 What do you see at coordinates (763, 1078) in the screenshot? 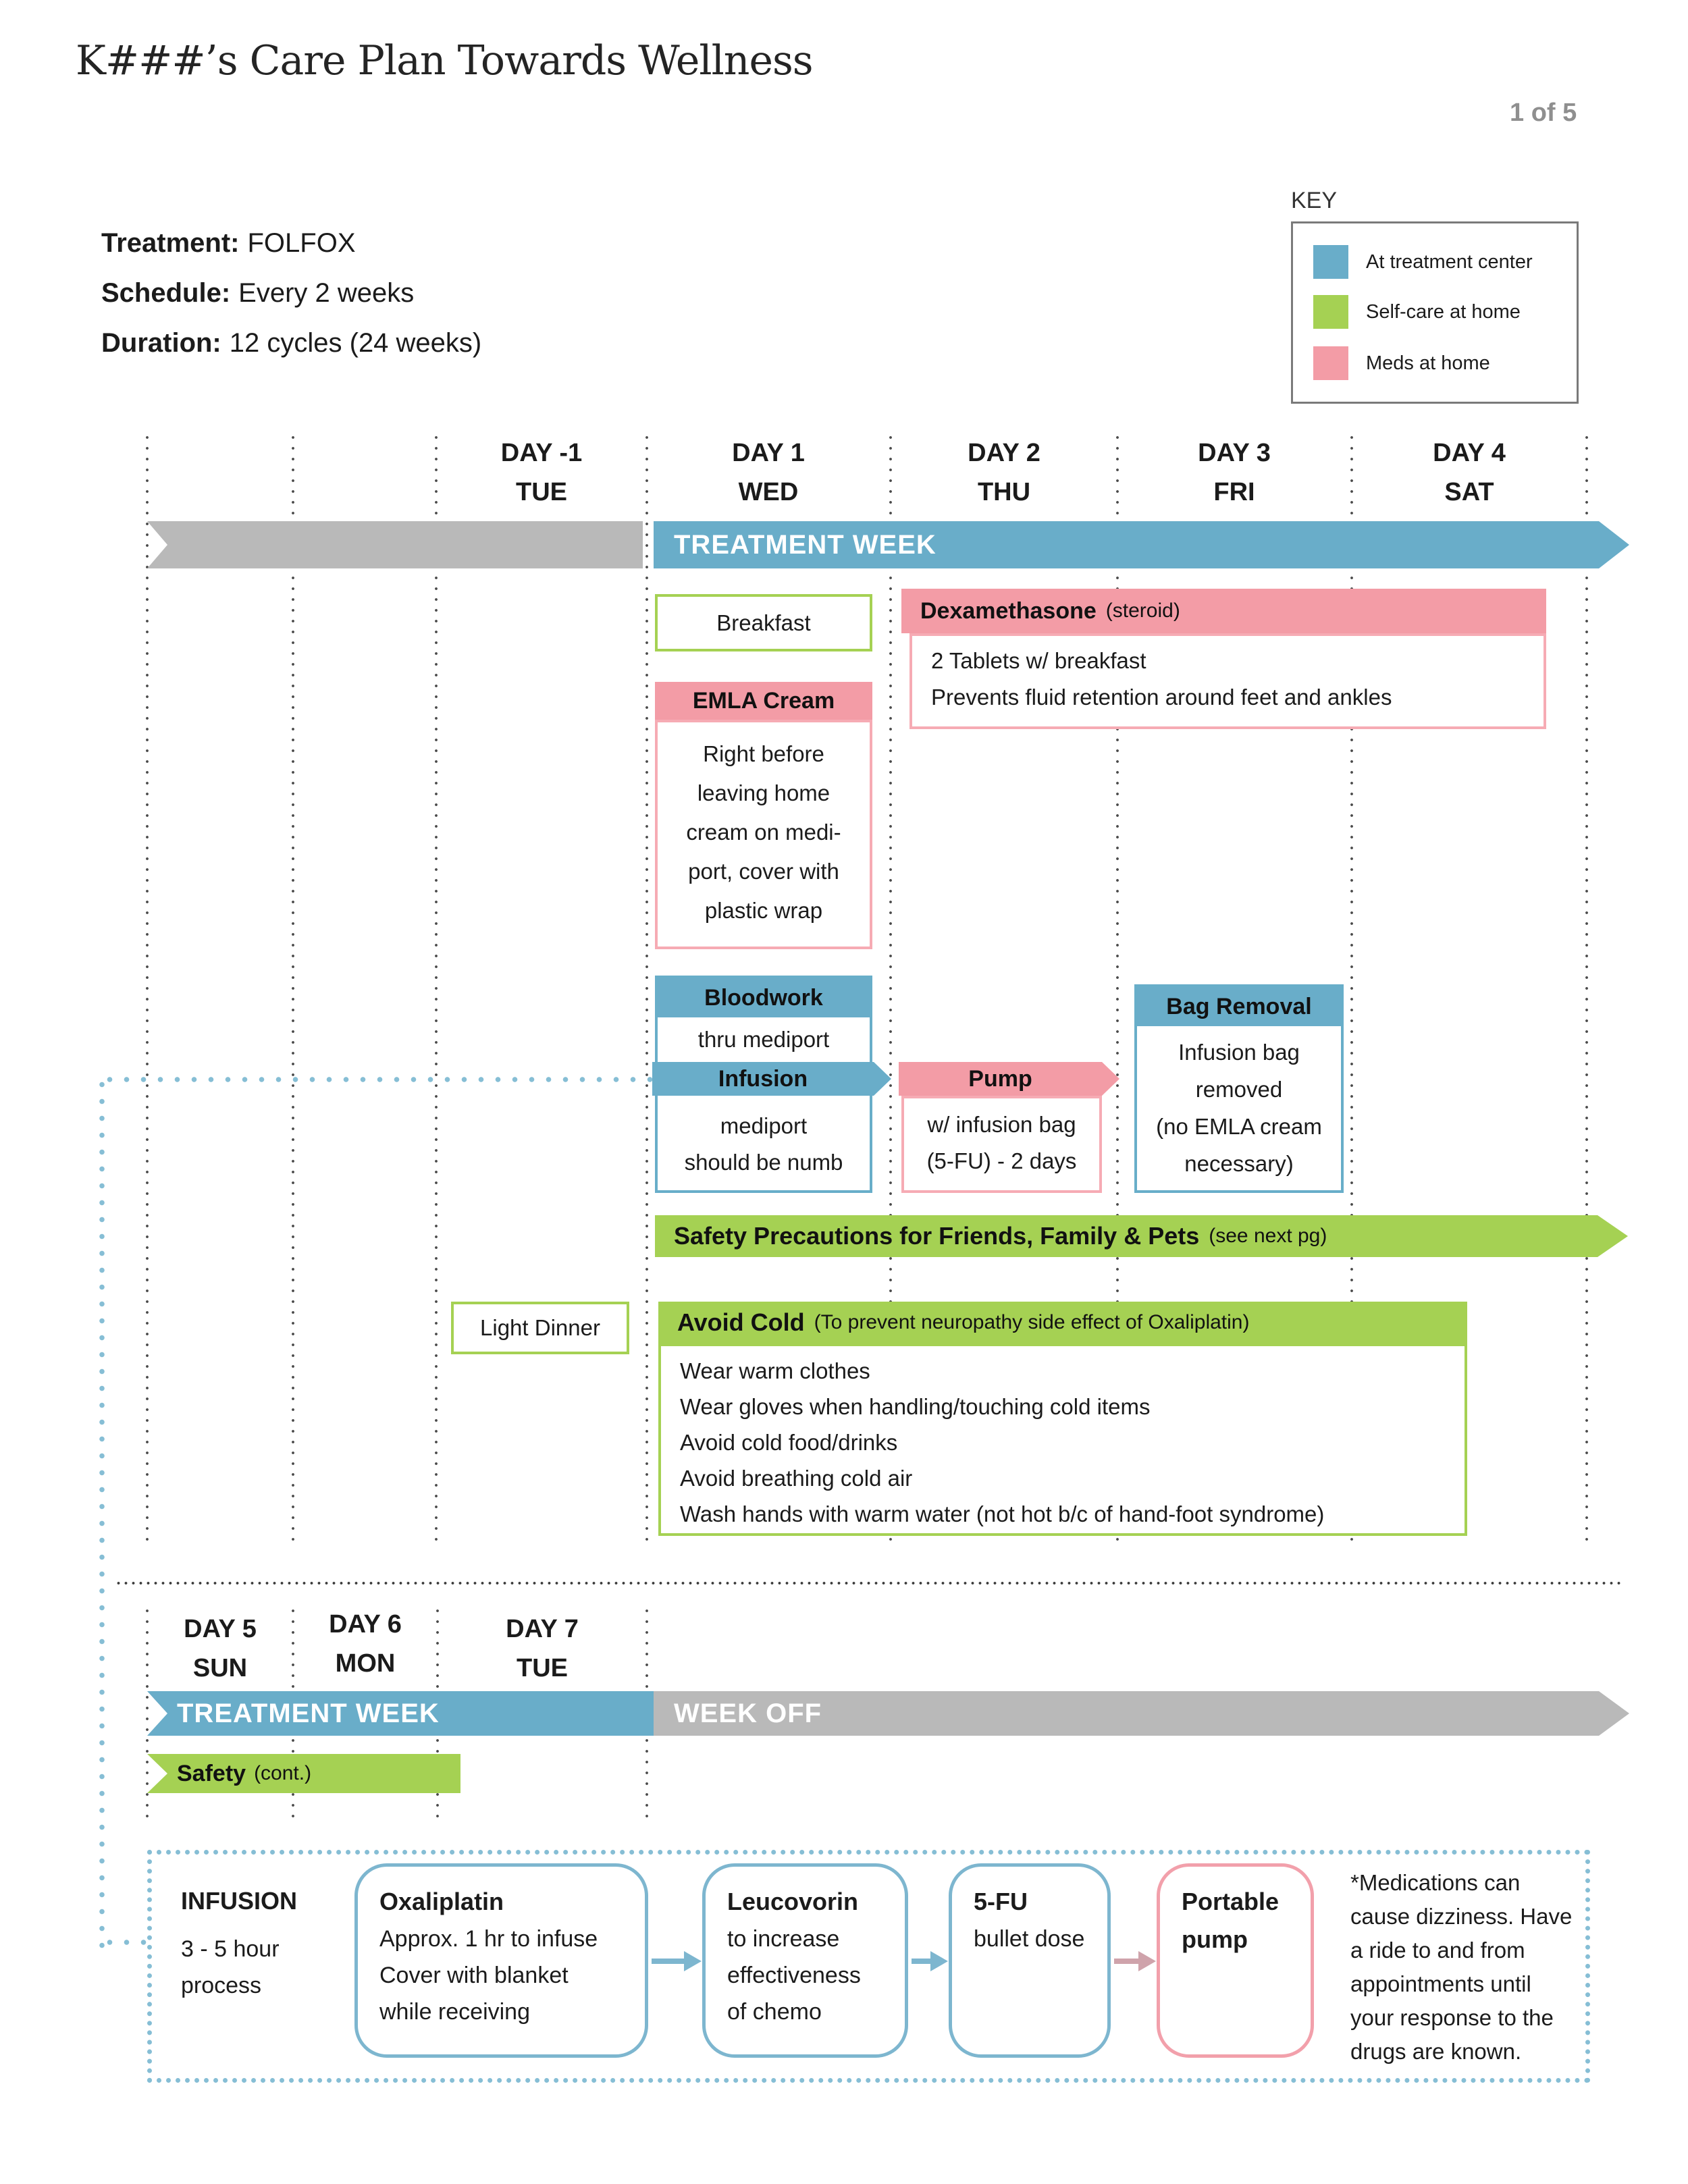
I see `infusion-title: Infusion` at bounding box center [763, 1078].